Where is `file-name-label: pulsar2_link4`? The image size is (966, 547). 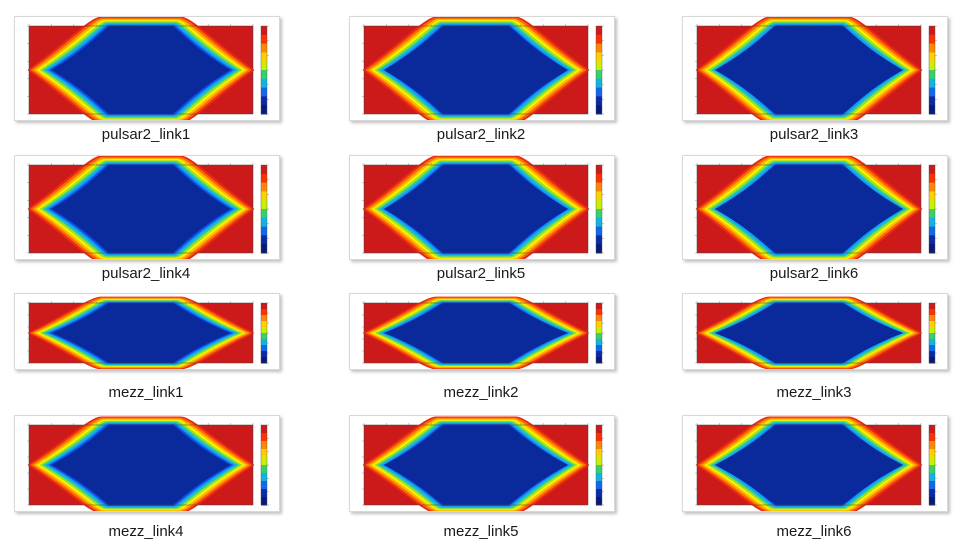 file-name-label: pulsar2_link4 is located at coordinates (146, 273).